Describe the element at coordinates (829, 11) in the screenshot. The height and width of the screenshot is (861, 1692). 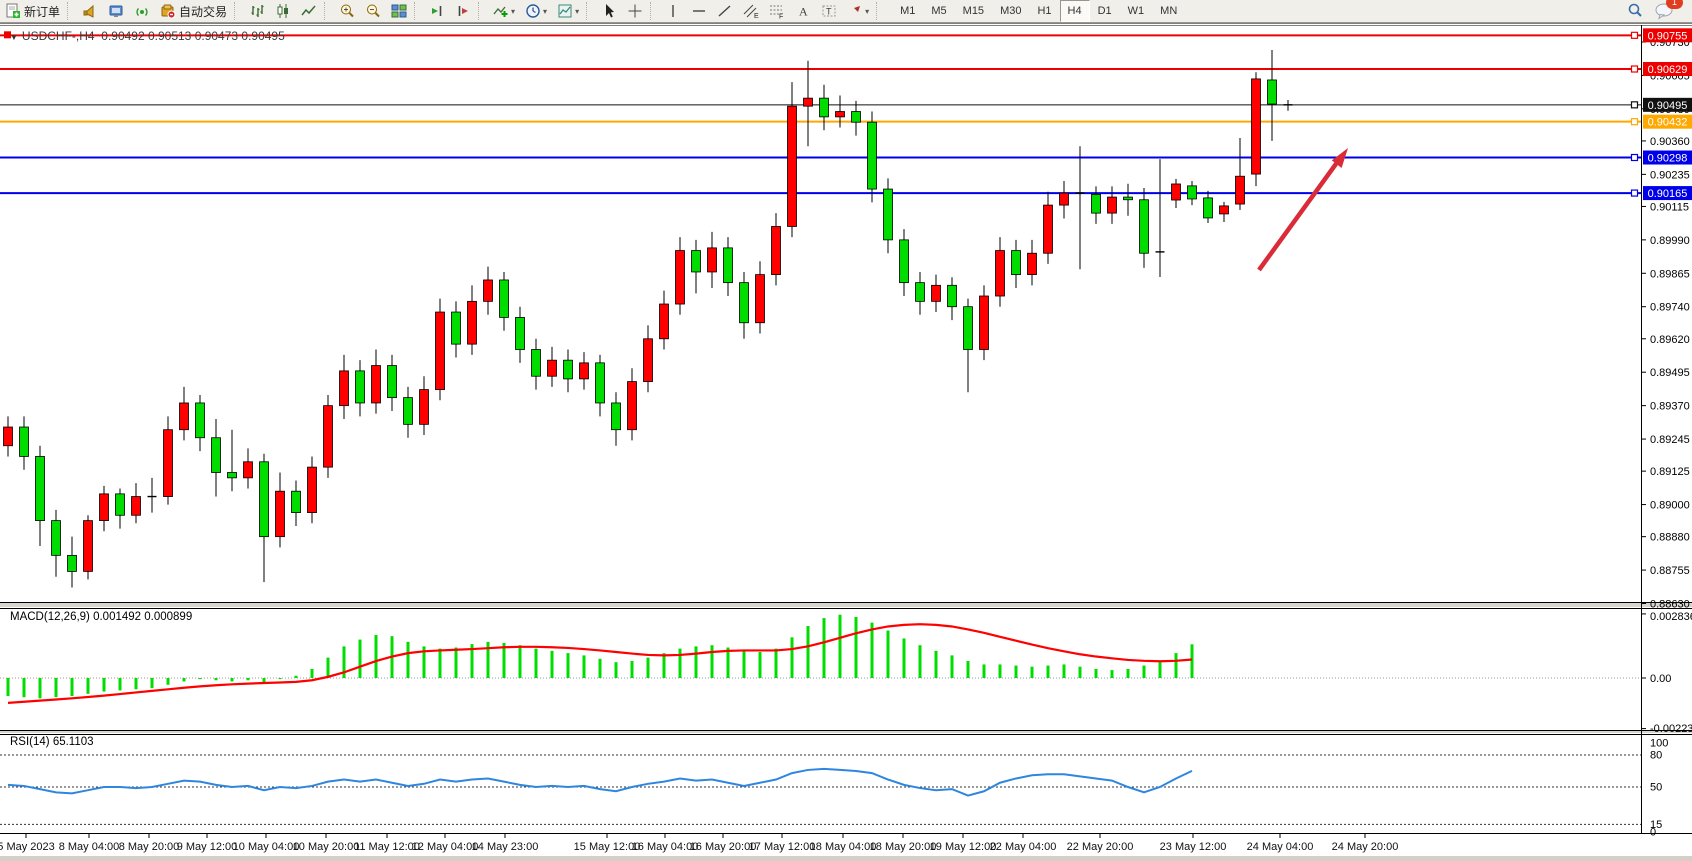
I see `text-label-button: T` at that location.